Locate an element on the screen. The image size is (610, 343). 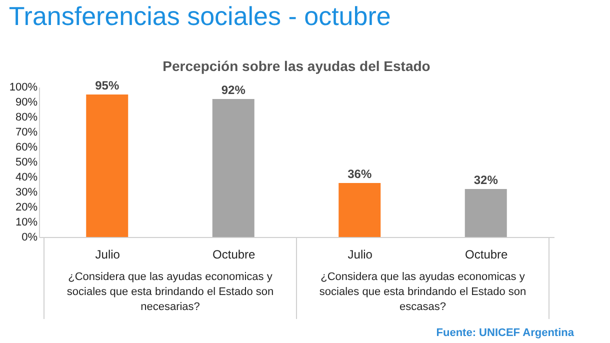
y-tick-label: 40% is located at coordinates (26, 178).